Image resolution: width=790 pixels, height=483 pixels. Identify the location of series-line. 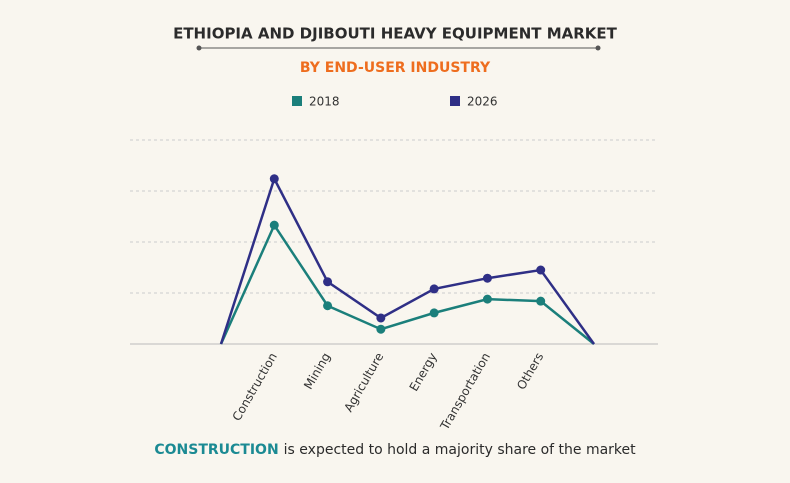
(407, 283).